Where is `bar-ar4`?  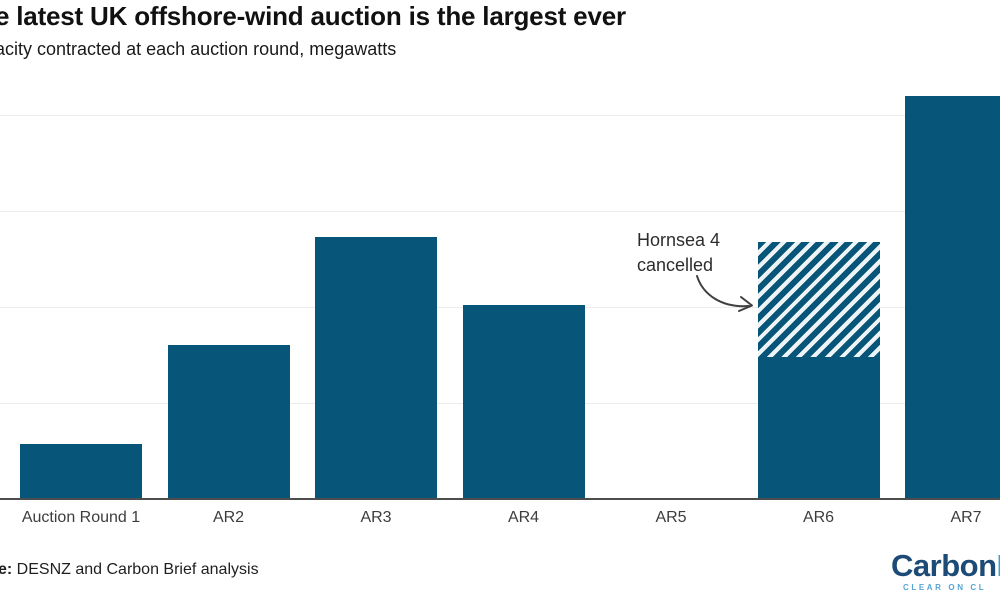 bar-ar4 is located at coordinates (523, 401).